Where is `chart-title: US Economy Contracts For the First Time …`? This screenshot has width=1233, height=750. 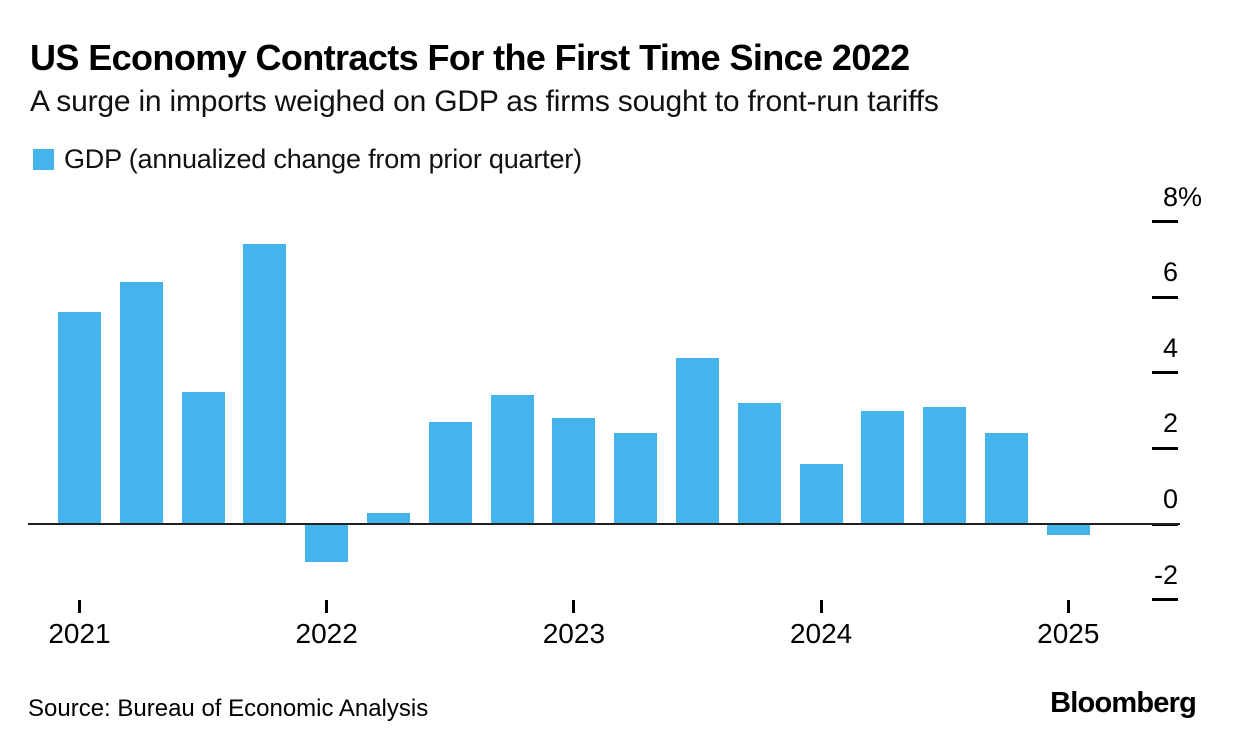 chart-title: US Economy Contracts For the First Time … is located at coordinates (470, 57).